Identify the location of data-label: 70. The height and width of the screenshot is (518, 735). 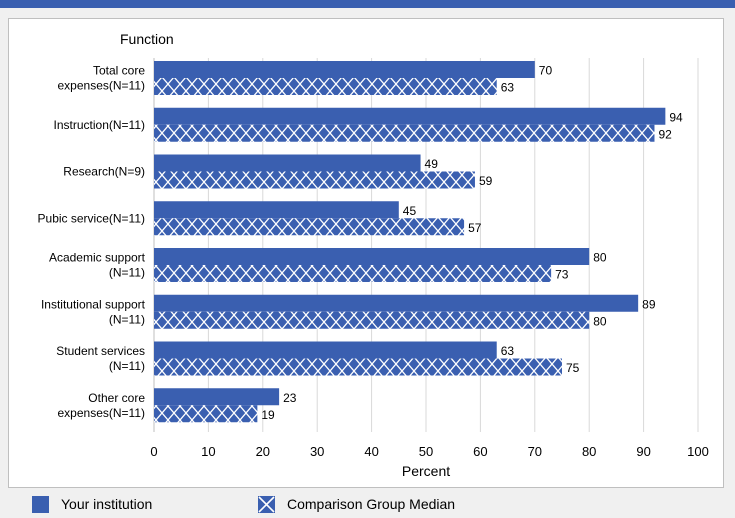
(546, 71).